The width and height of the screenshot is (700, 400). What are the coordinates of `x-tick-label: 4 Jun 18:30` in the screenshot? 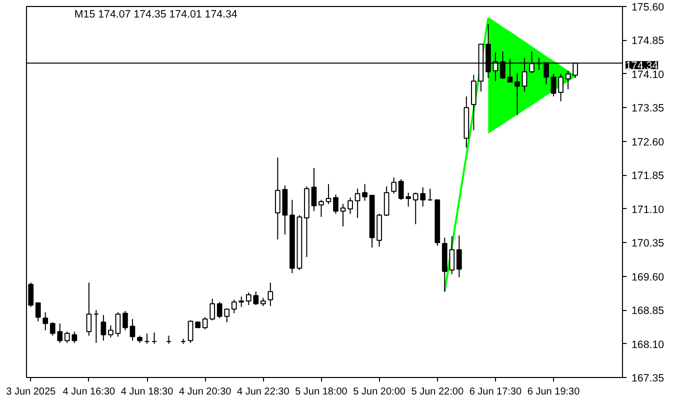 It's located at (147, 392).